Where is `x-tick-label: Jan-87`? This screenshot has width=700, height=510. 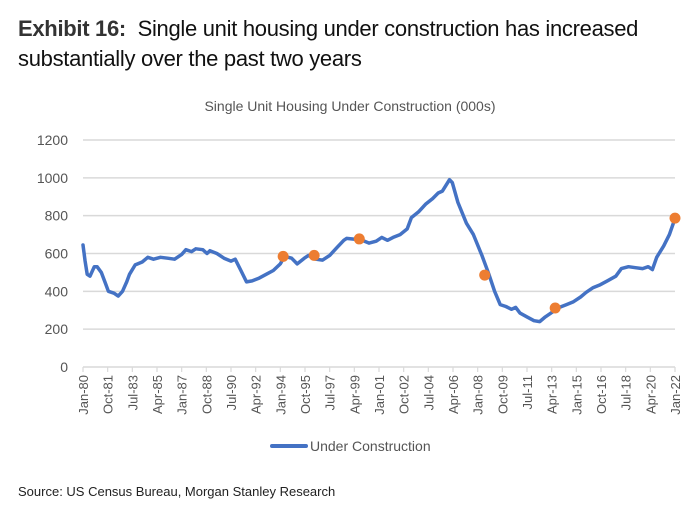
x-tick-label: Jan-87 is located at coordinates (182, 395).